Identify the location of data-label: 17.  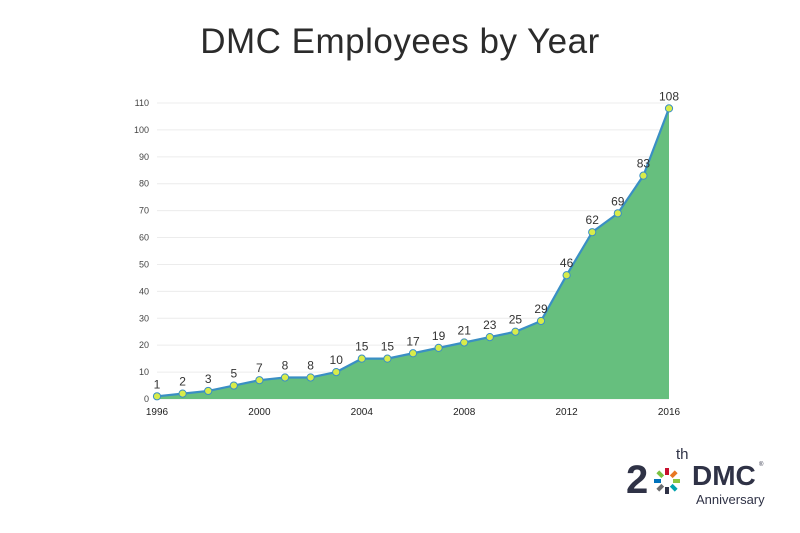
(413, 341).